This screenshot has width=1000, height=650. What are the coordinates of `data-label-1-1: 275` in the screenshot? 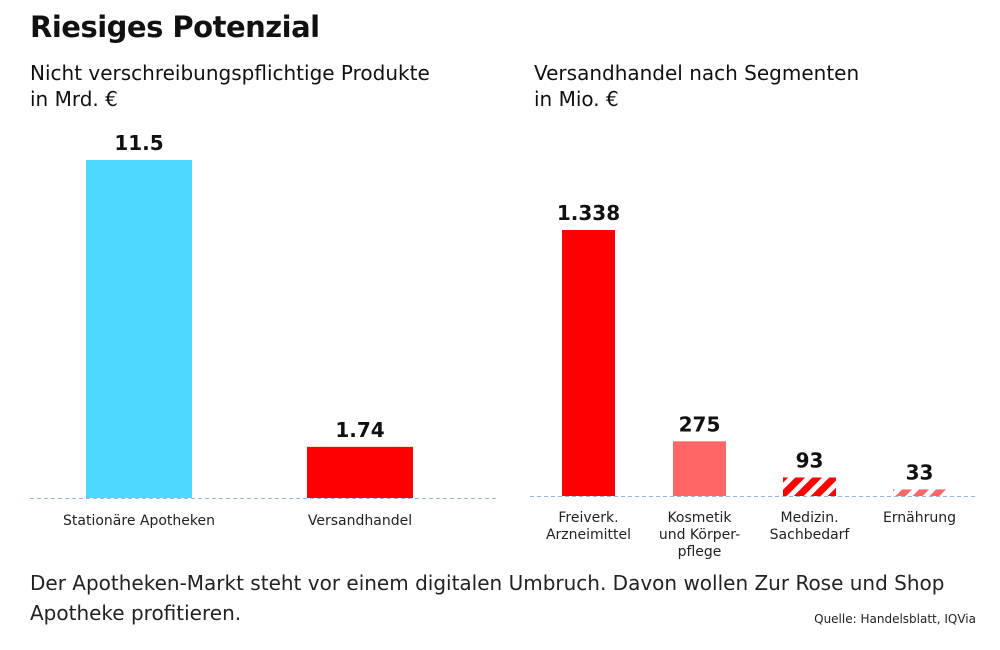 It's located at (700, 424).